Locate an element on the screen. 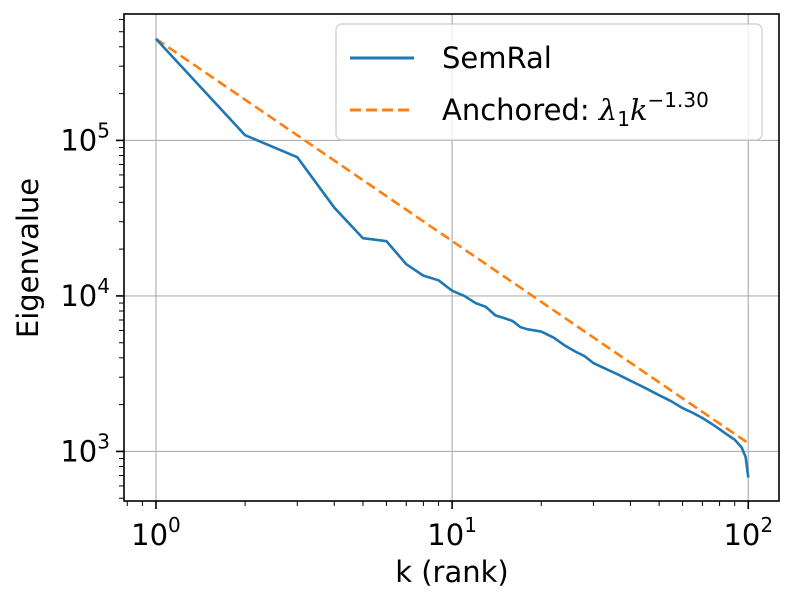 The width and height of the screenshot is (793, 600). x-tick-label: 10¹ is located at coordinates (452, 532).